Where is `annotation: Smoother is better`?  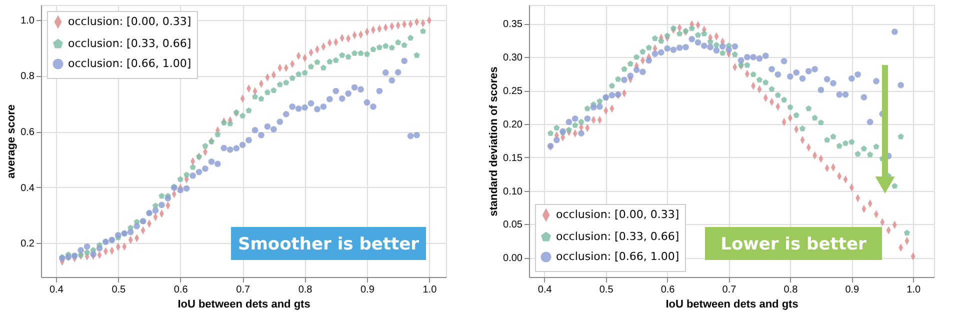
annotation: Smoother is better is located at coordinates (329, 244).